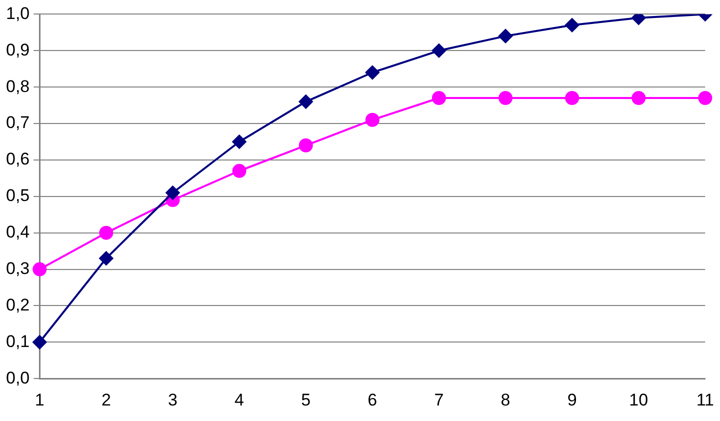 This screenshot has width=720, height=421. What do you see at coordinates (638, 400) in the screenshot?
I see `x-tick-label: 10` at bounding box center [638, 400].